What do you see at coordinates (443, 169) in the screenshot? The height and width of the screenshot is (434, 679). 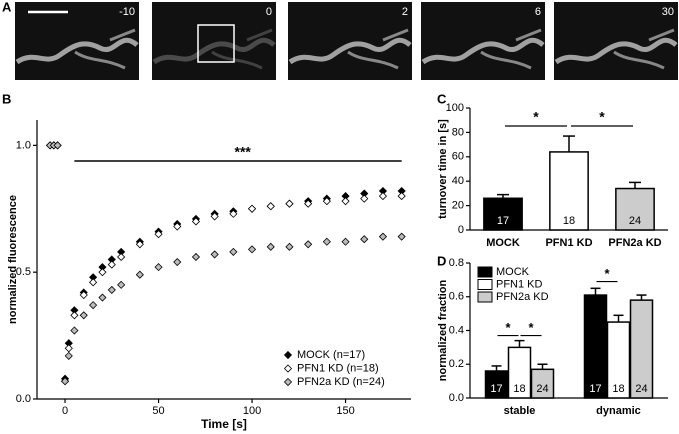 I see `y-axis-label: turnover time in [s]` at bounding box center [443, 169].